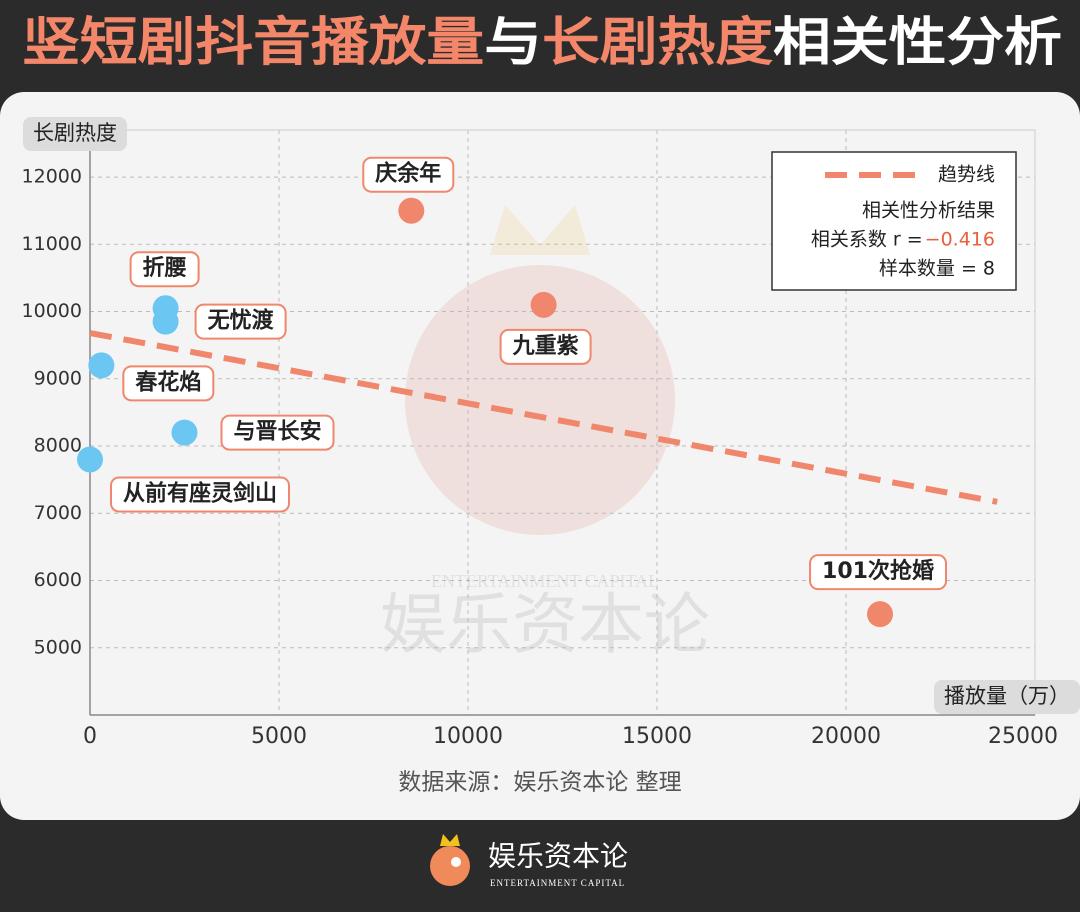 This screenshot has width=1080, height=912. I want to click on watermark-cn: 娱乐资本论, so click(545, 624).